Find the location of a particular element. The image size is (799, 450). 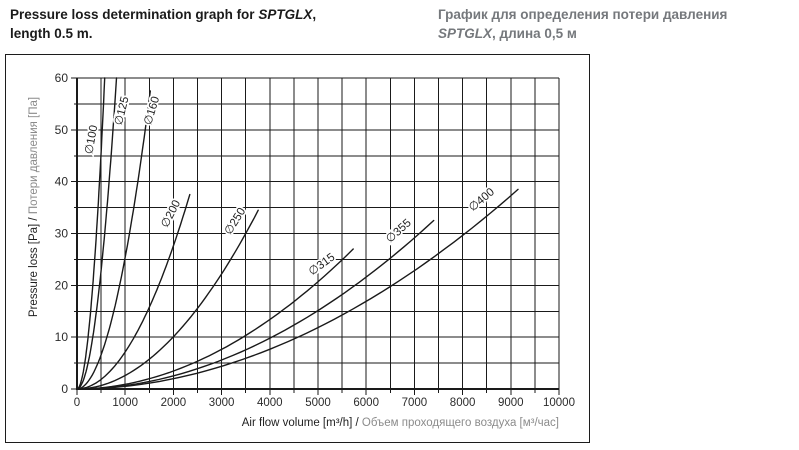

curve-label-355: ∅355 is located at coordinates (399, 231).